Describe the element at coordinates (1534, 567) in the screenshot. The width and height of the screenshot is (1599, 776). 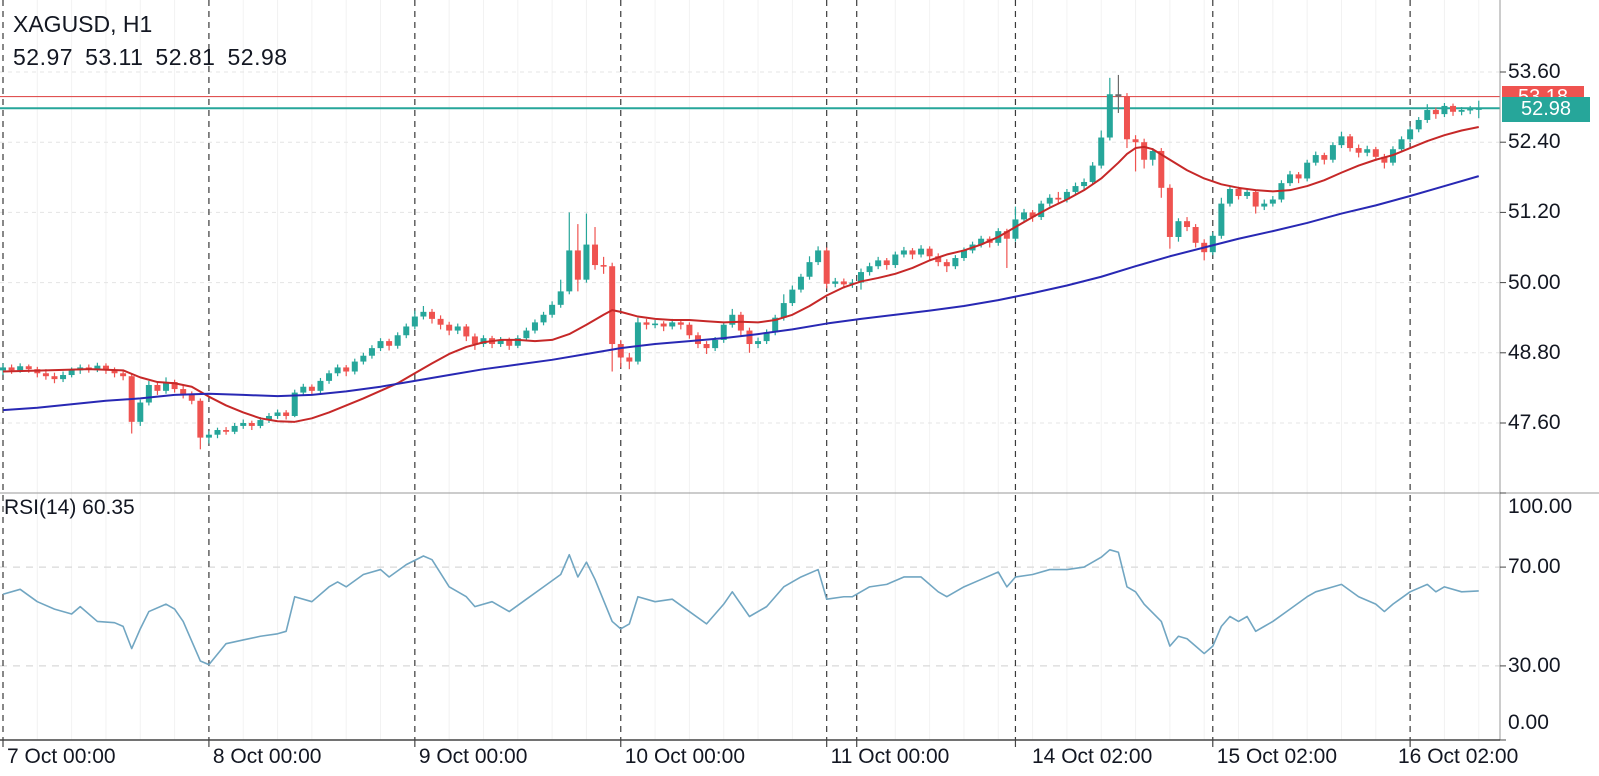
I see `rsi-axis-label: 70.00` at that location.